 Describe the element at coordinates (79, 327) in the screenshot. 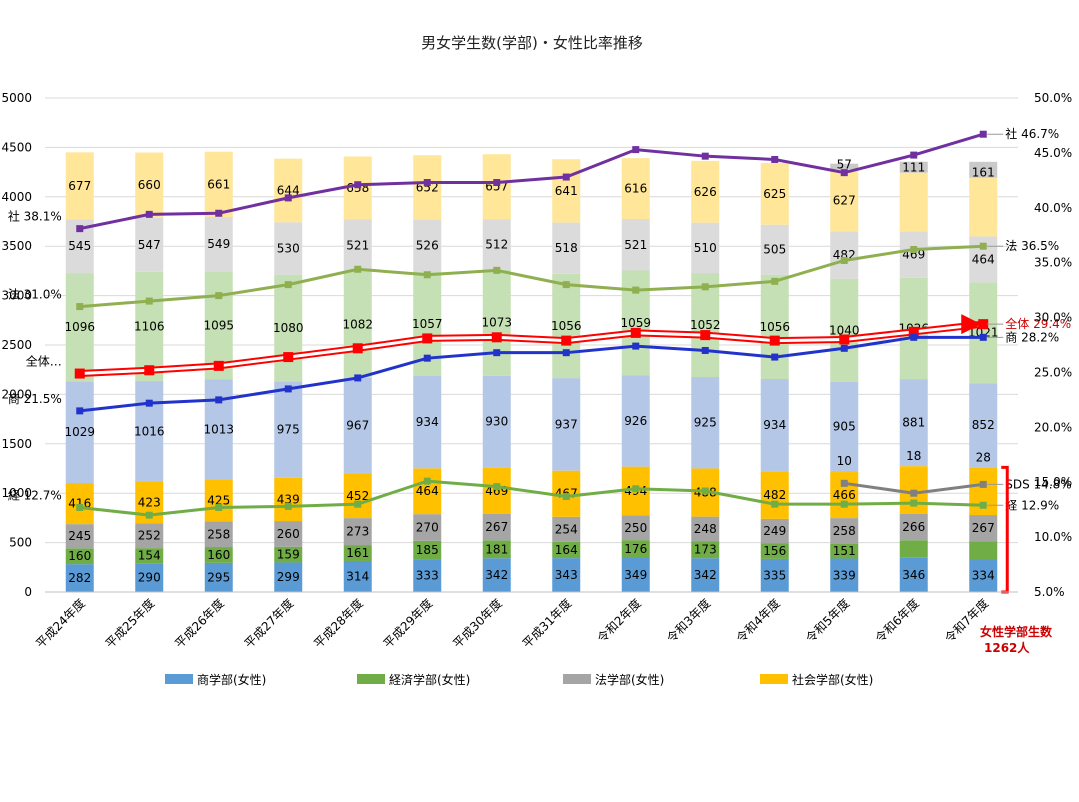

I see `segment-label: 1096` at that location.